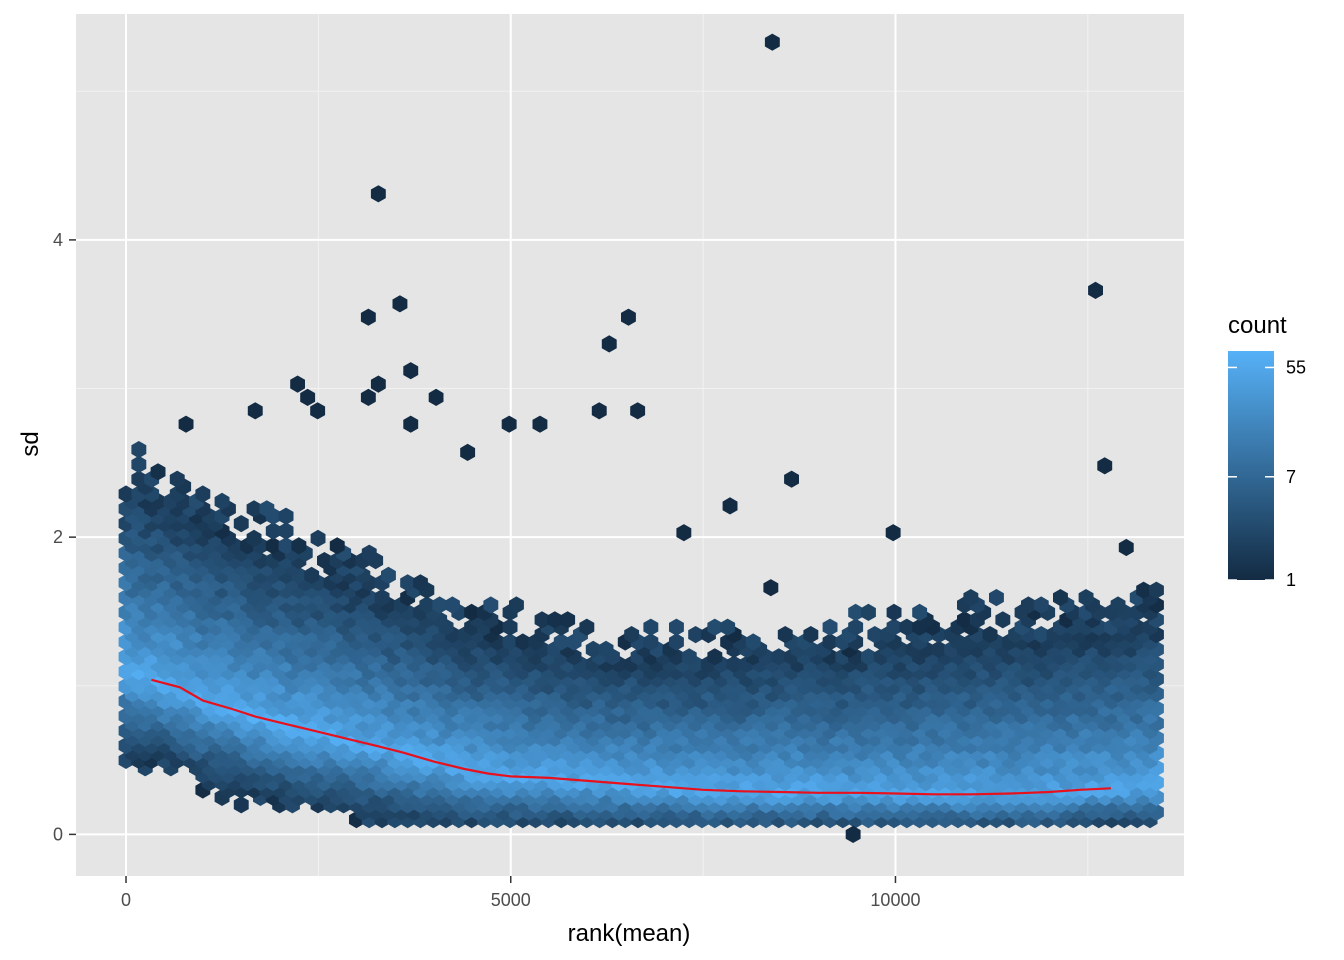 The height and width of the screenshot is (960, 1344). Describe the element at coordinates (64, 537) in the screenshot. I see `y-axis: 0 2 4` at that location.